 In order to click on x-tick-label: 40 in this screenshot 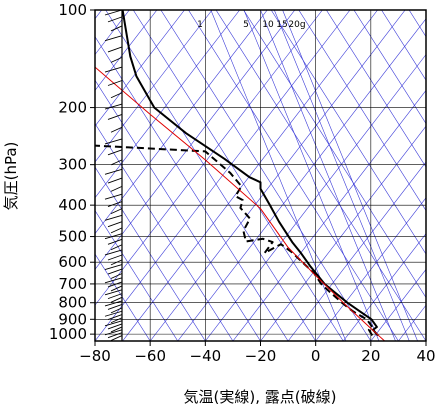, I will do `click(425, 356)`.